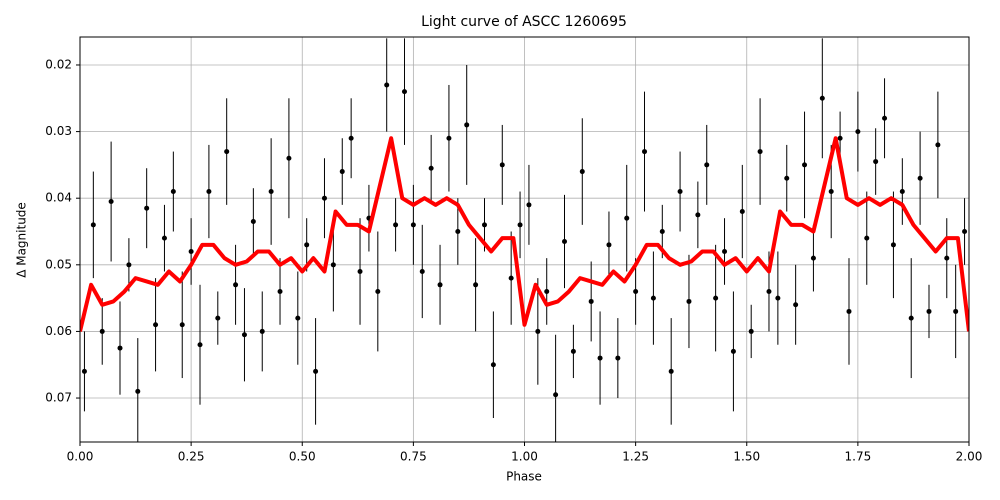 The width and height of the screenshot is (1000, 500). I want to click on x-tick-label: 0.25, so click(191, 457).